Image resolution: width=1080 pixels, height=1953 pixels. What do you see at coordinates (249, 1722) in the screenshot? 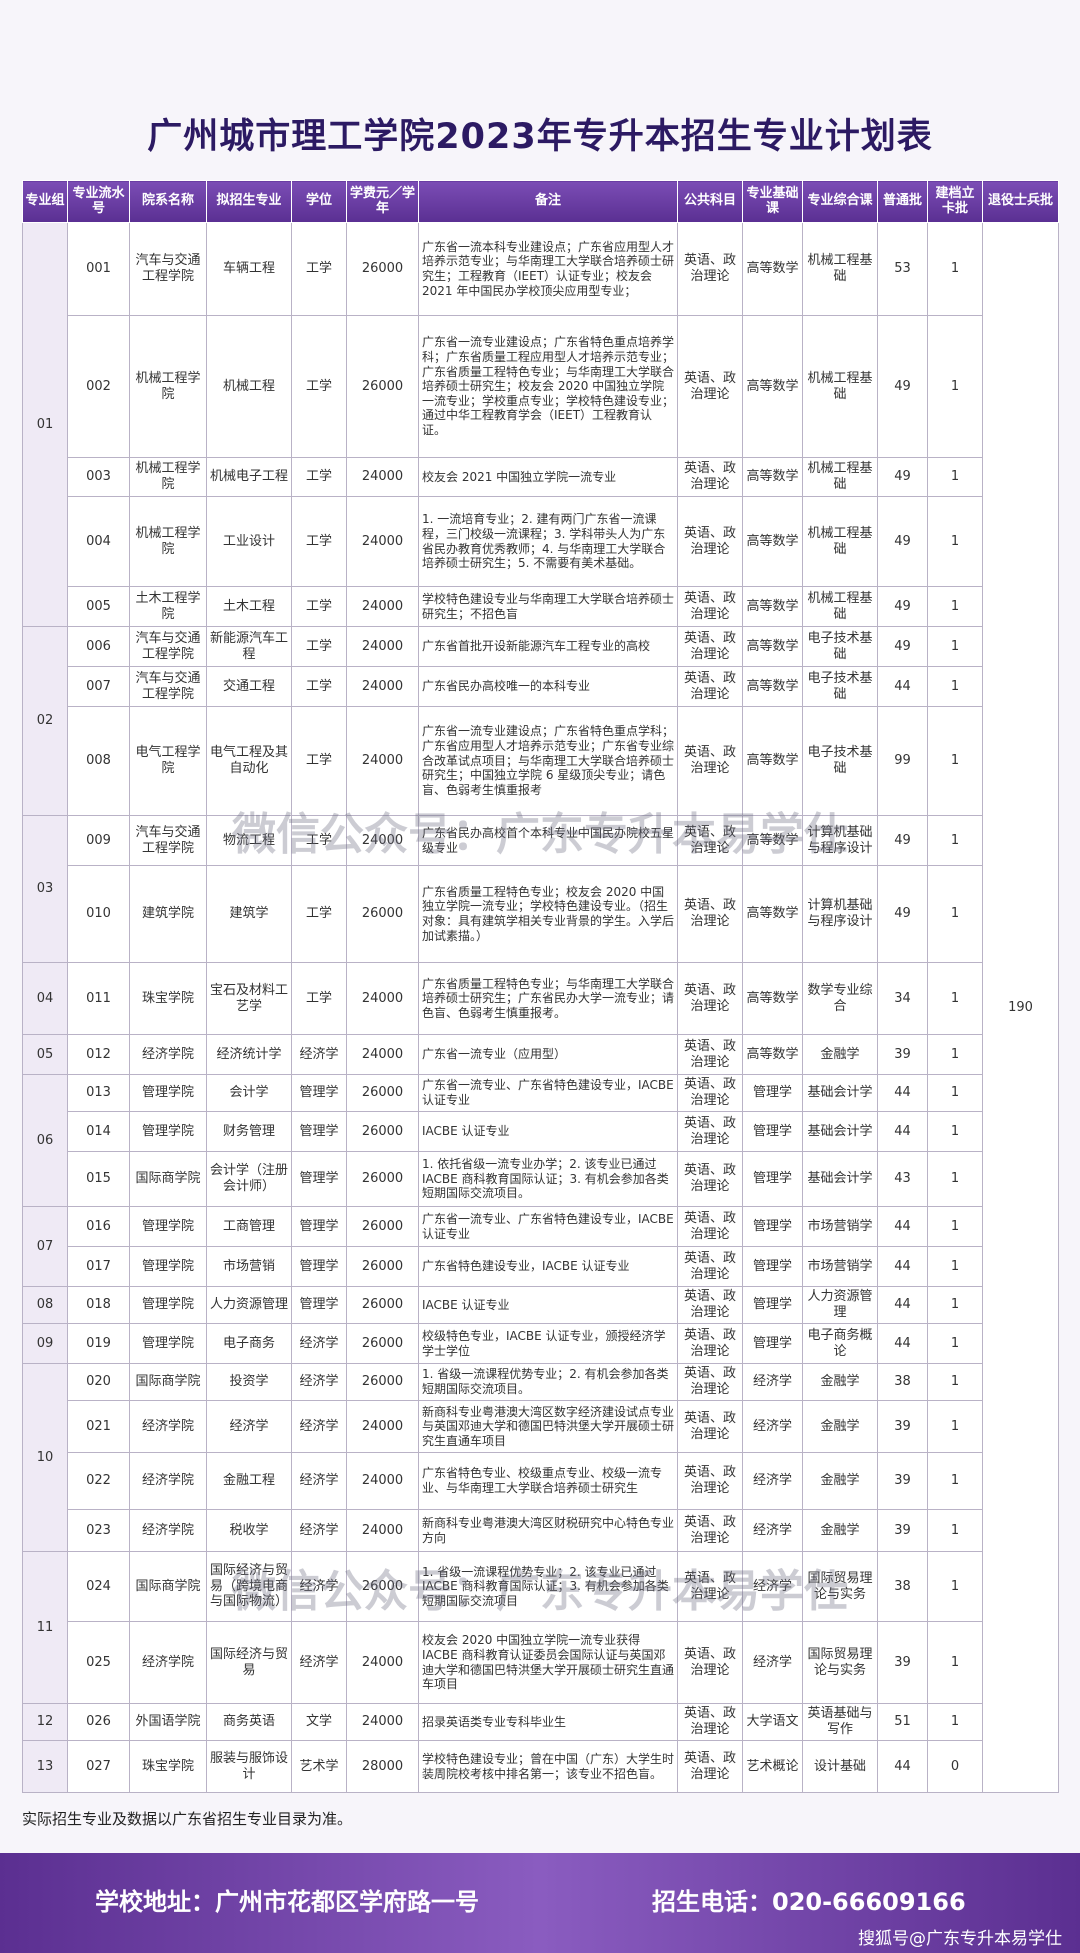
I see `major-cell: 商务英语` at bounding box center [249, 1722].